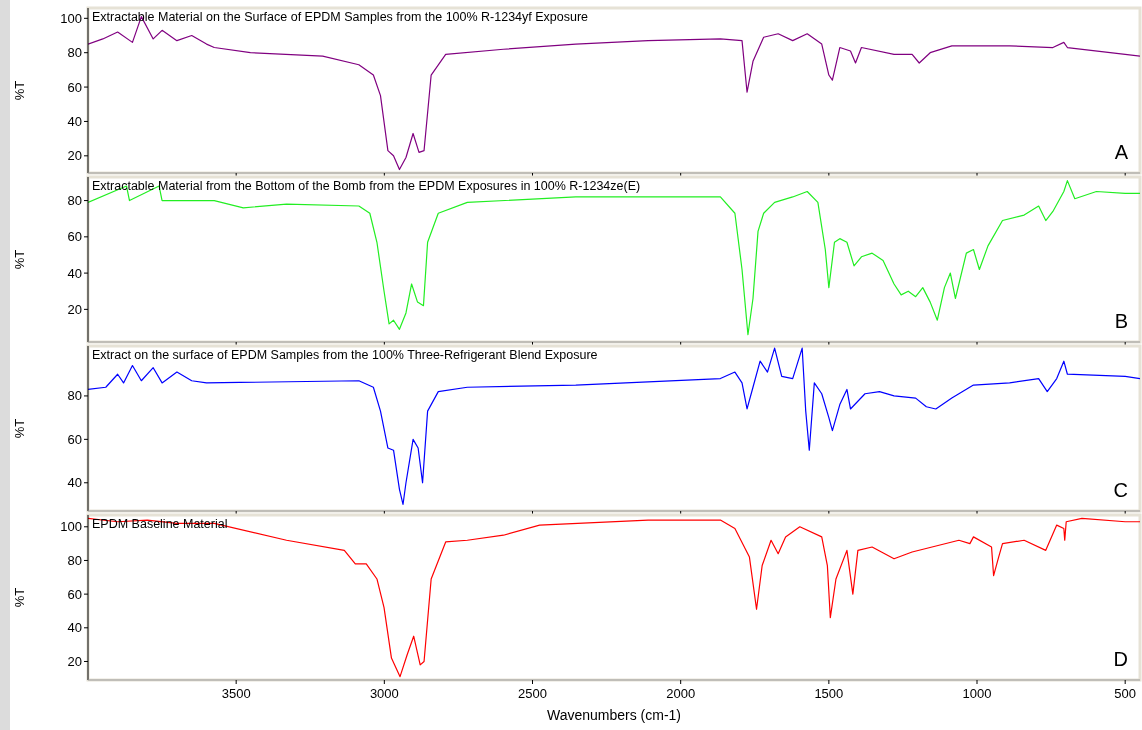 The width and height of the screenshot is (1142, 730). I want to click on x-tick-label: 1500, so click(829, 693).